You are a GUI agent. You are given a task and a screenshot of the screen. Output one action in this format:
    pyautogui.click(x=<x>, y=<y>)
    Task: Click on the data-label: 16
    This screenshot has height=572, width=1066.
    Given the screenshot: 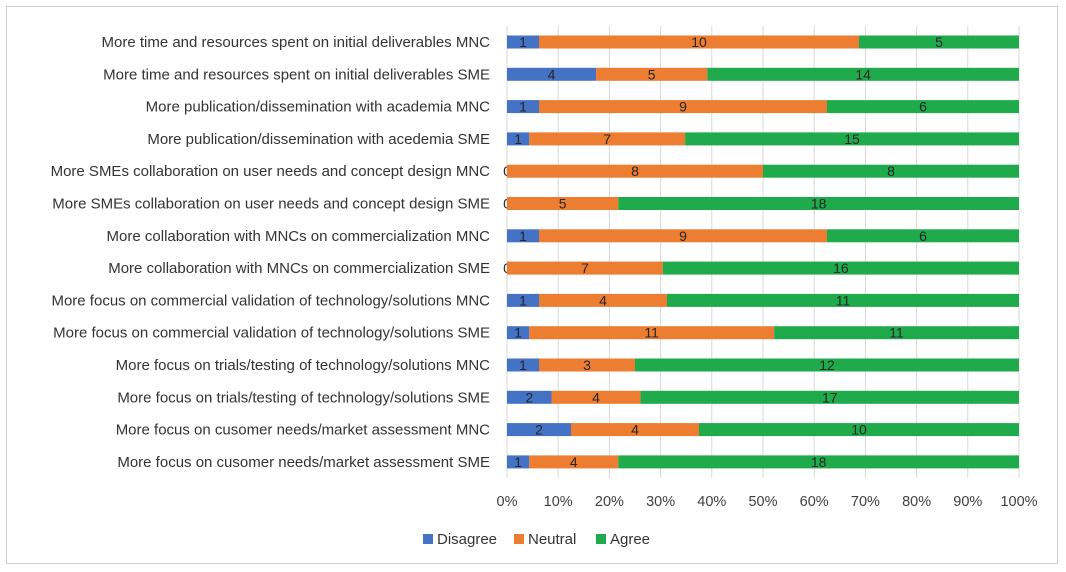 What is the action you would take?
    pyautogui.click(x=841, y=268)
    